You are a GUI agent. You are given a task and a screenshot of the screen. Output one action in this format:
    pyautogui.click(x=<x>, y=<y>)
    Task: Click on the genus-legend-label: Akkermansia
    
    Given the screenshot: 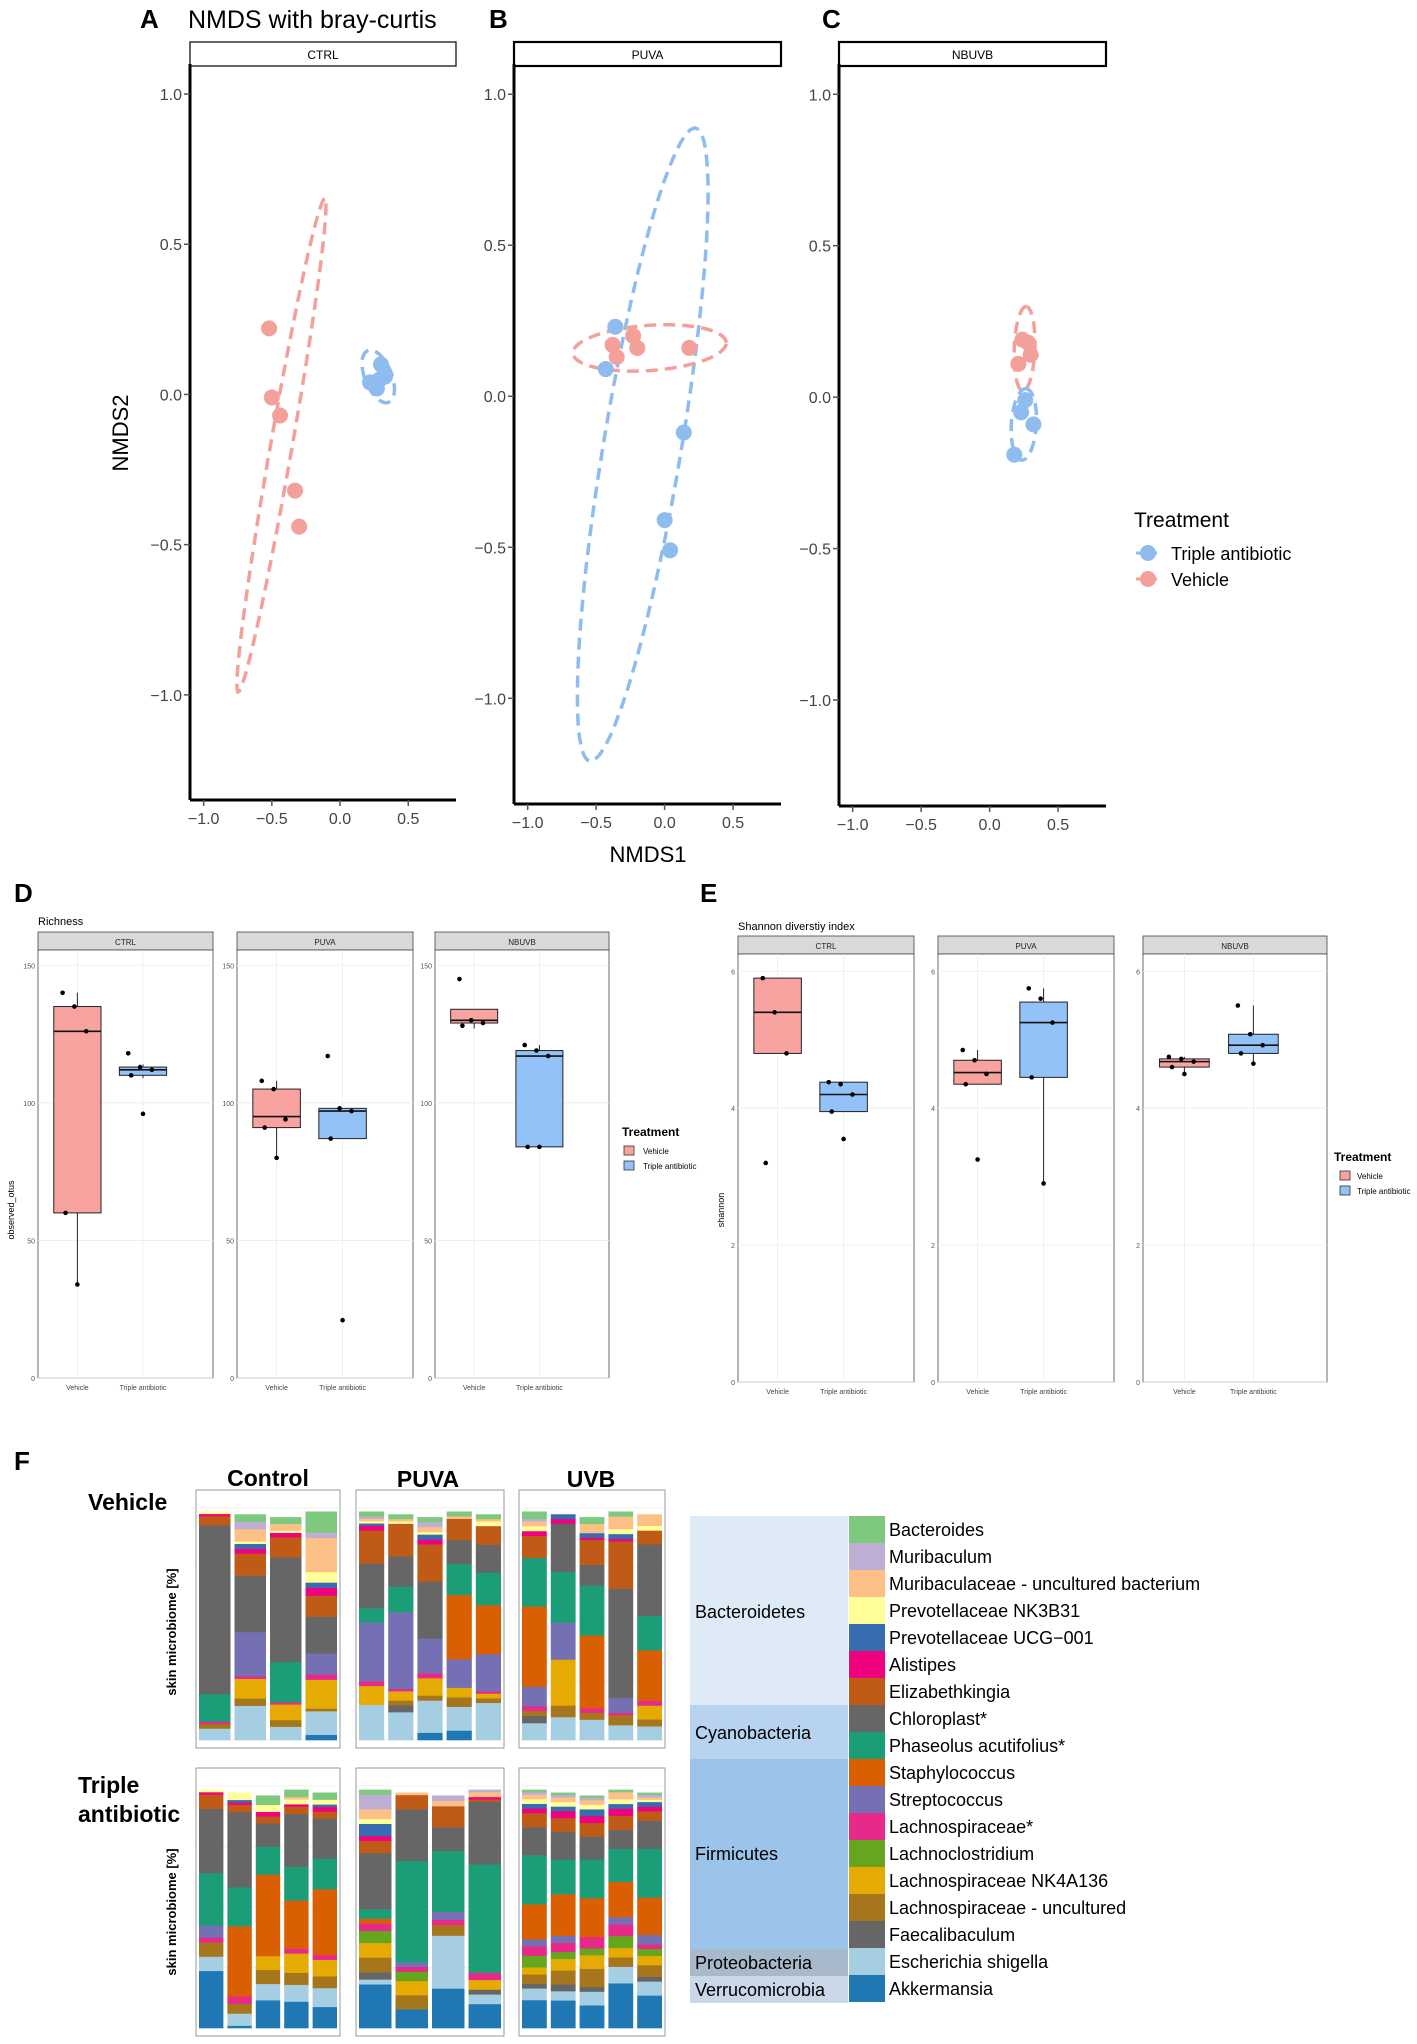 What is the action you would take?
    pyautogui.click(x=941, y=1989)
    